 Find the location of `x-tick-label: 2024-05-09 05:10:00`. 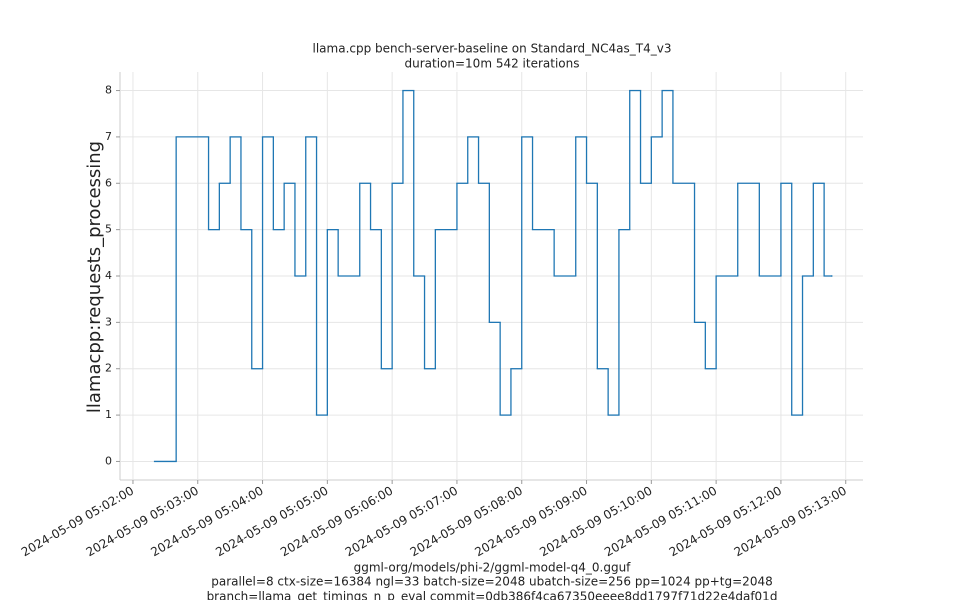

x-tick-label: 2024-05-09 05:10:00 is located at coordinates (595, 522).